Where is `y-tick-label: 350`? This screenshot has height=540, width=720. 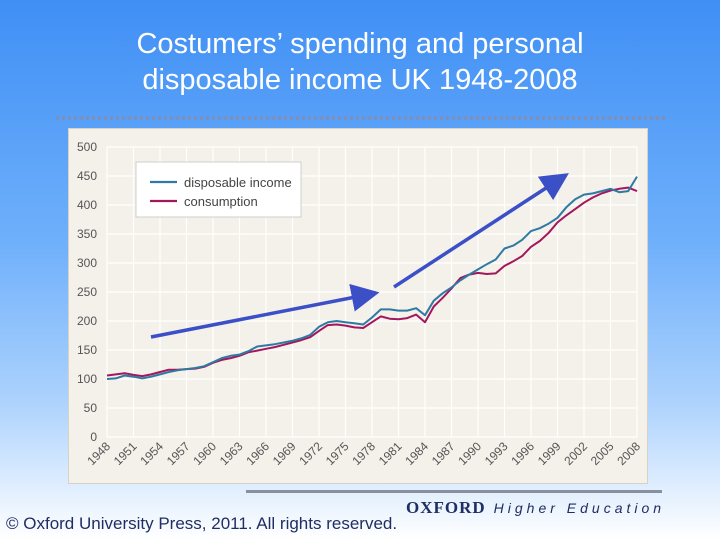
y-tick-label: 350 is located at coordinates (87, 234).